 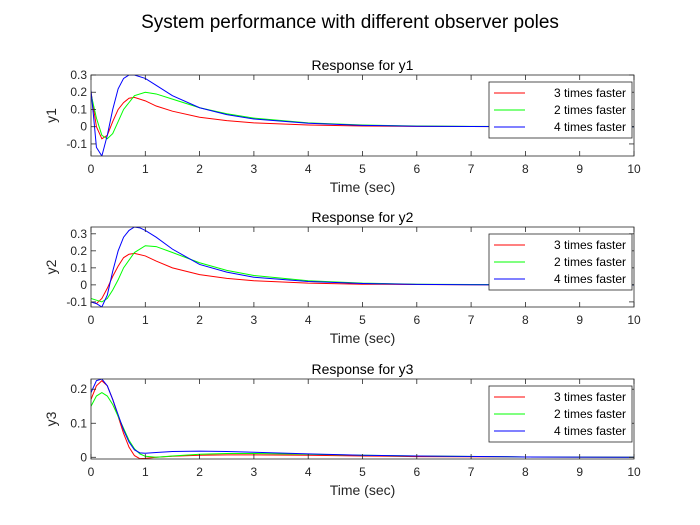 What do you see at coordinates (363, 369) in the screenshot?
I see `subplot-title: Response for y3` at bounding box center [363, 369].